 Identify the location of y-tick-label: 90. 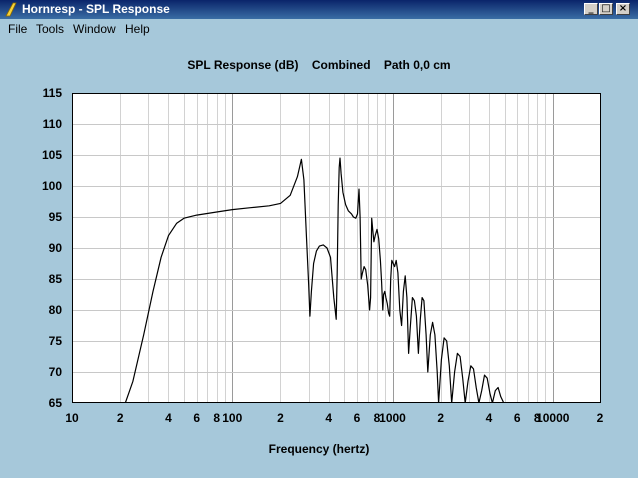
(55, 248).